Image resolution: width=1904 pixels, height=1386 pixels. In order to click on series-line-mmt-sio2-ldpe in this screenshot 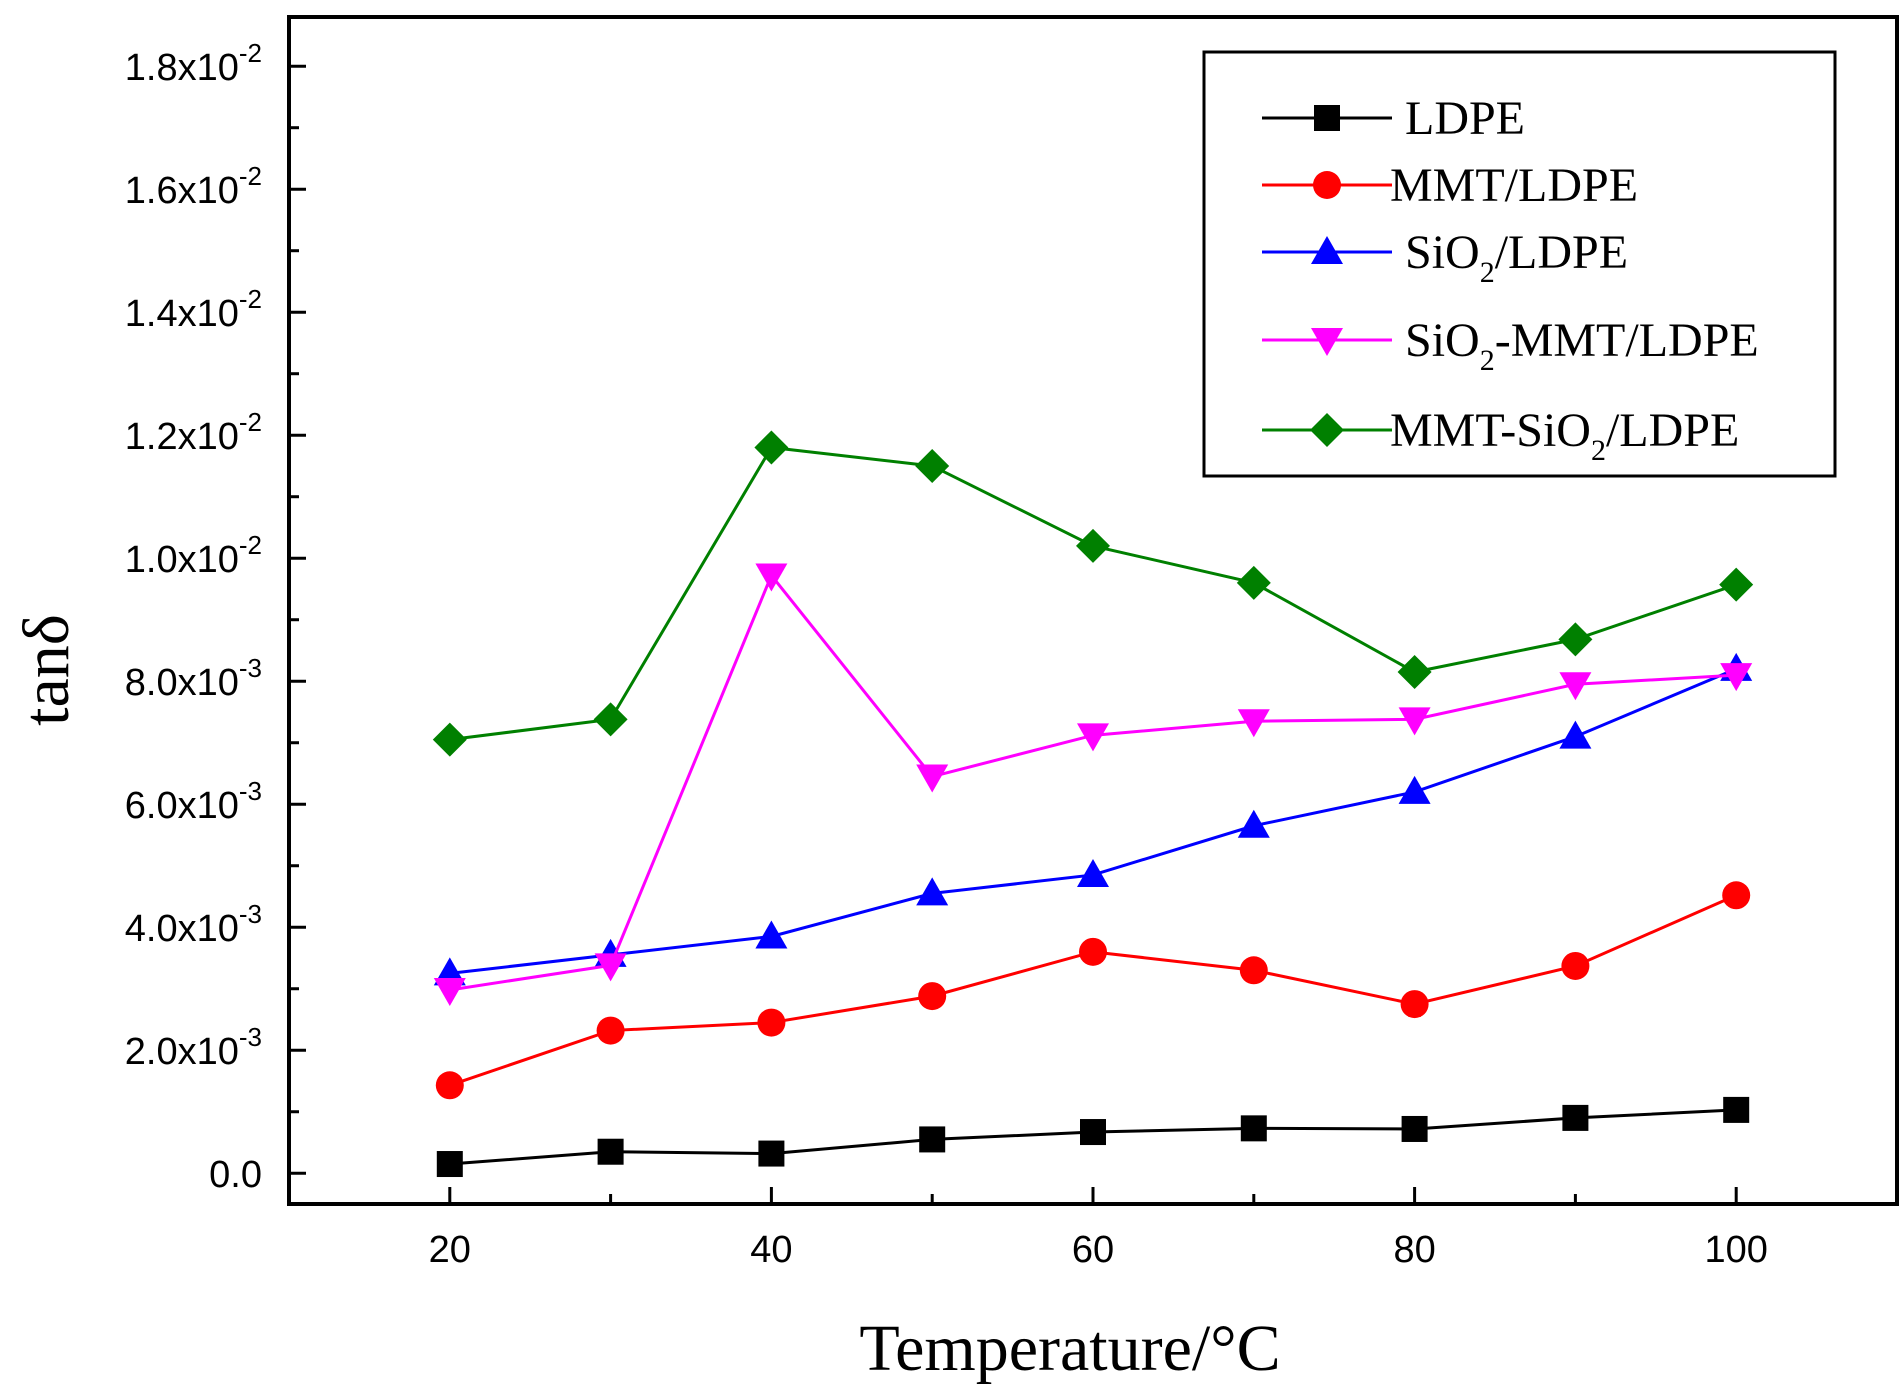, I will do `click(1093, 593)`.